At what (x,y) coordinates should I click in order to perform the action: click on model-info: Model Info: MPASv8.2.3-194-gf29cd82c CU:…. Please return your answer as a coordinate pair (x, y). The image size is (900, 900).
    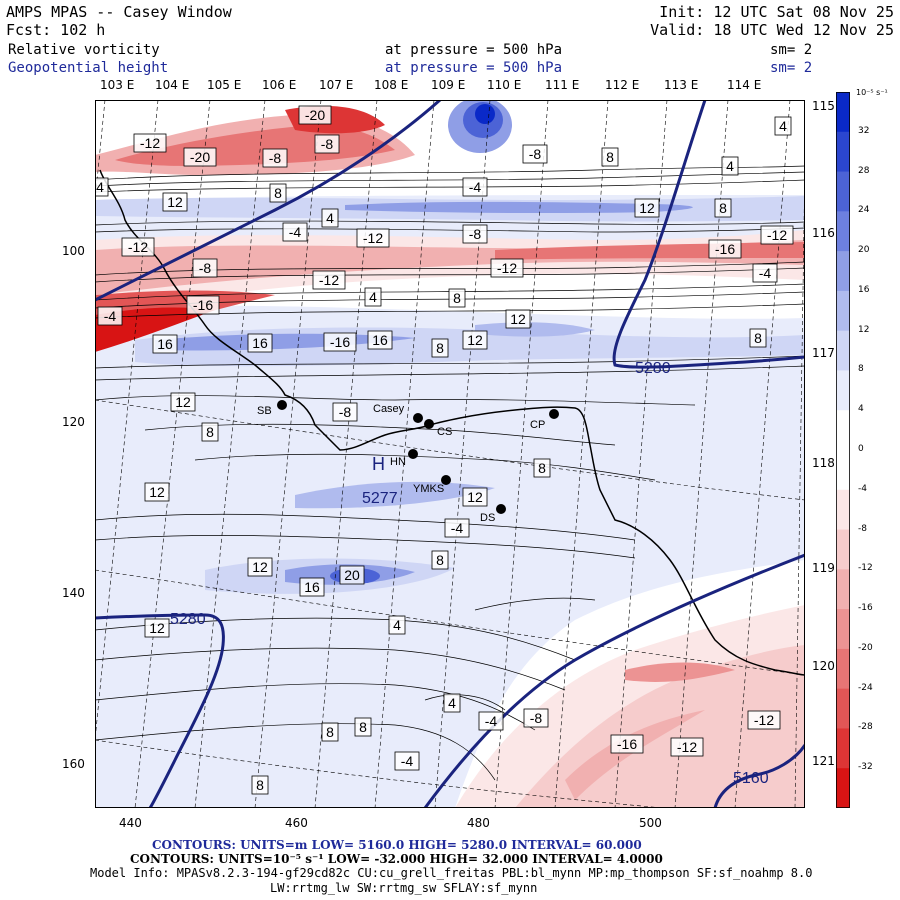
    Looking at the image, I should click on (451, 873).